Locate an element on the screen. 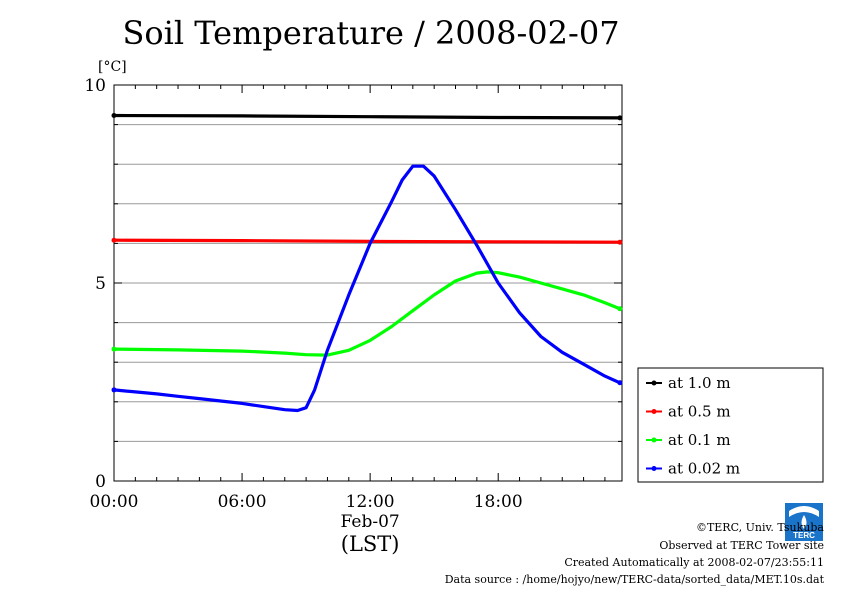 The height and width of the screenshot is (595, 842). x-tick-label: 06:00 is located at coordinates (242, 502).